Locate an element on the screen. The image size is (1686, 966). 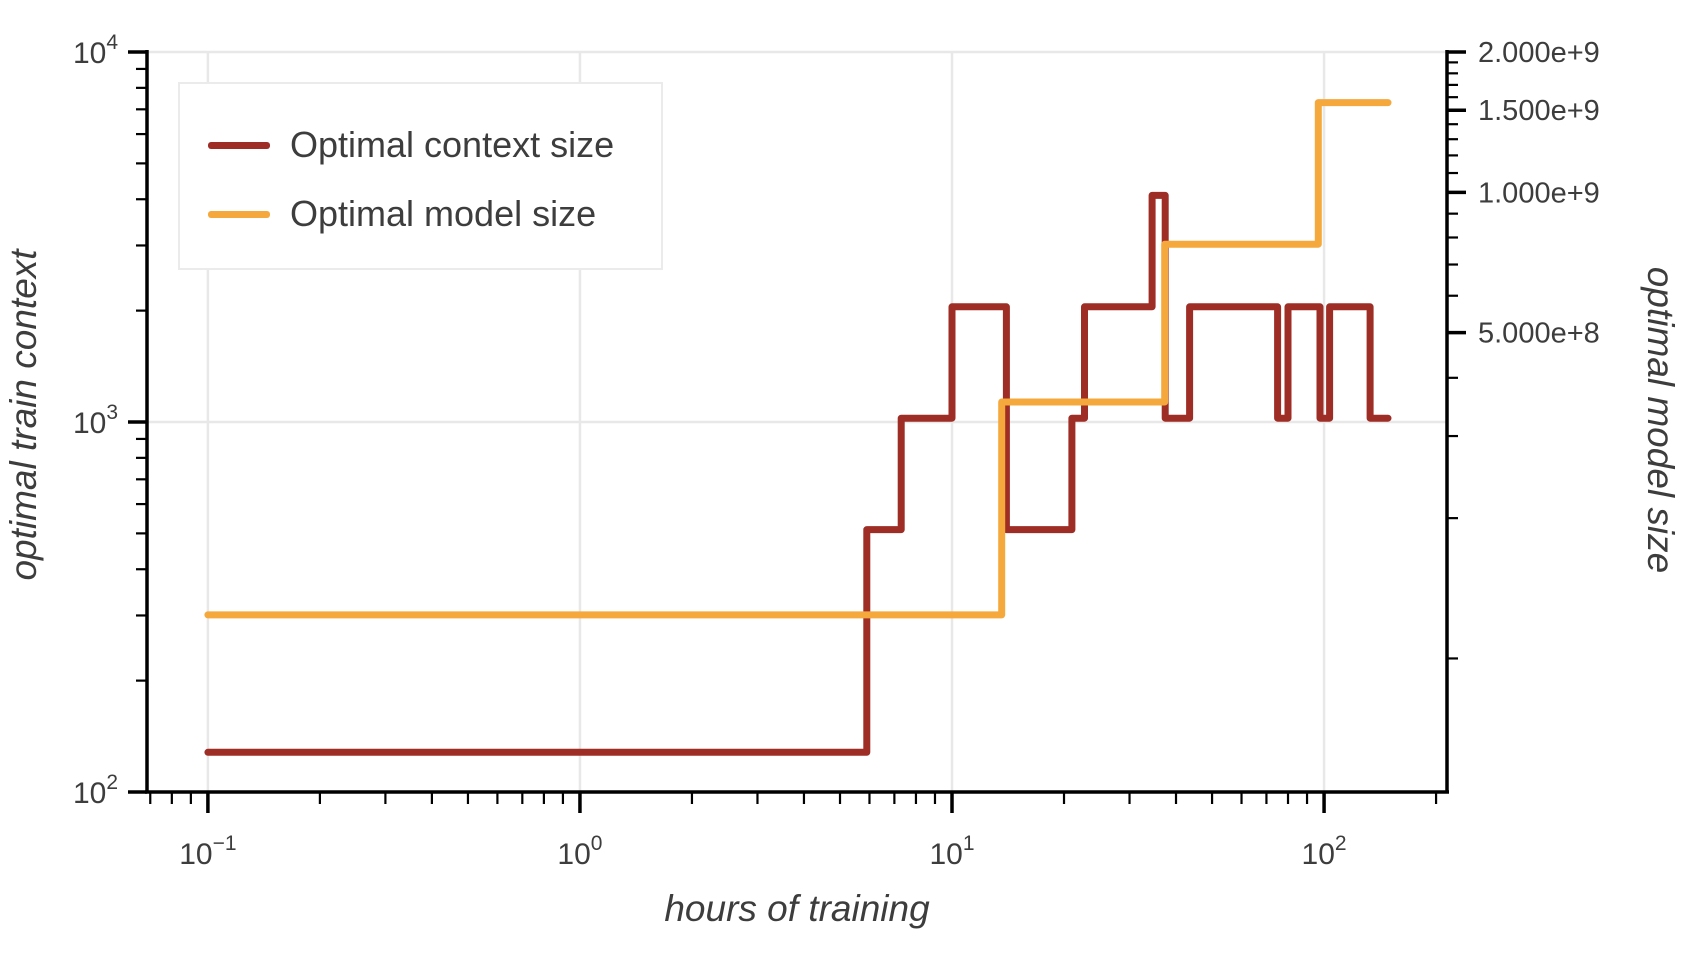
x-tick-label: 10² is located at coordinates (1324, 851).